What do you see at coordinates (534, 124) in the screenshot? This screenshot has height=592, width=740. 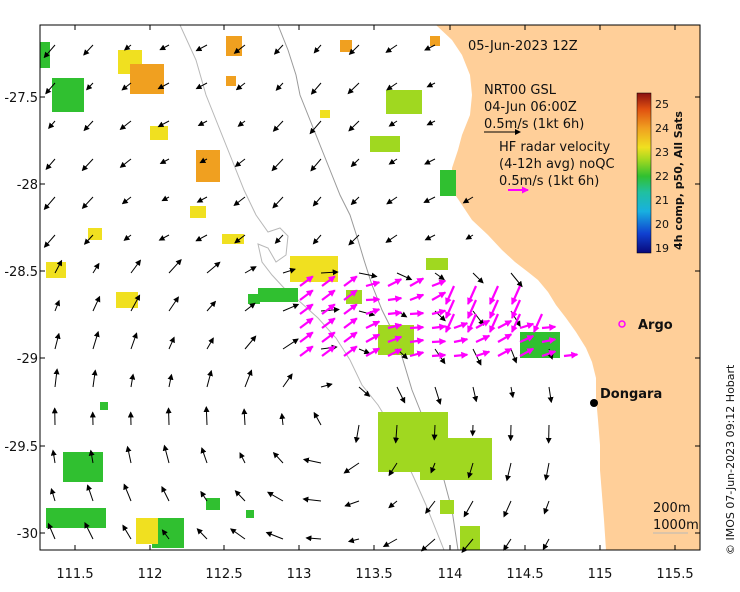 I see `gsl-scale-label: 0.5m/s (1kt 6h)` at bounding box center [534, 124].